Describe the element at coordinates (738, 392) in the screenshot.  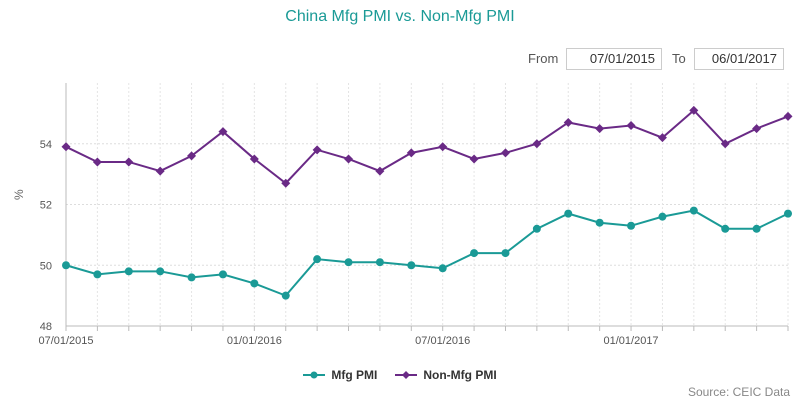
I see `source-note: Source: CEIC Data` at that location.